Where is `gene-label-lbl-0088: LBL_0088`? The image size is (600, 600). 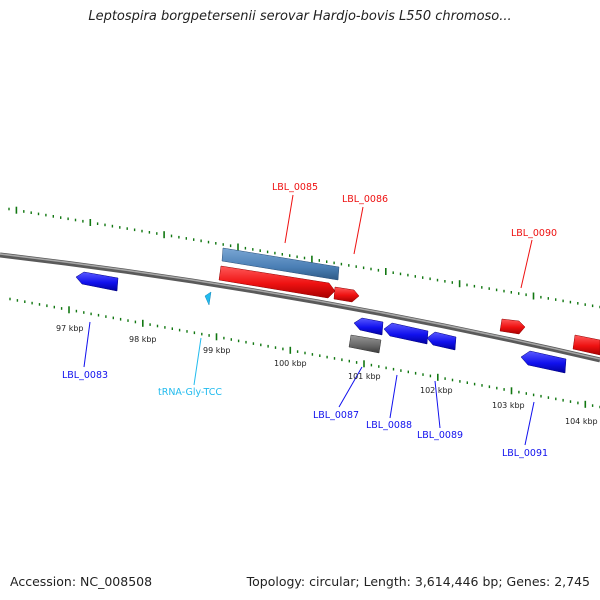
gene-label-lbl-0088: LBL_0088 is located at coordinates (389, 425).